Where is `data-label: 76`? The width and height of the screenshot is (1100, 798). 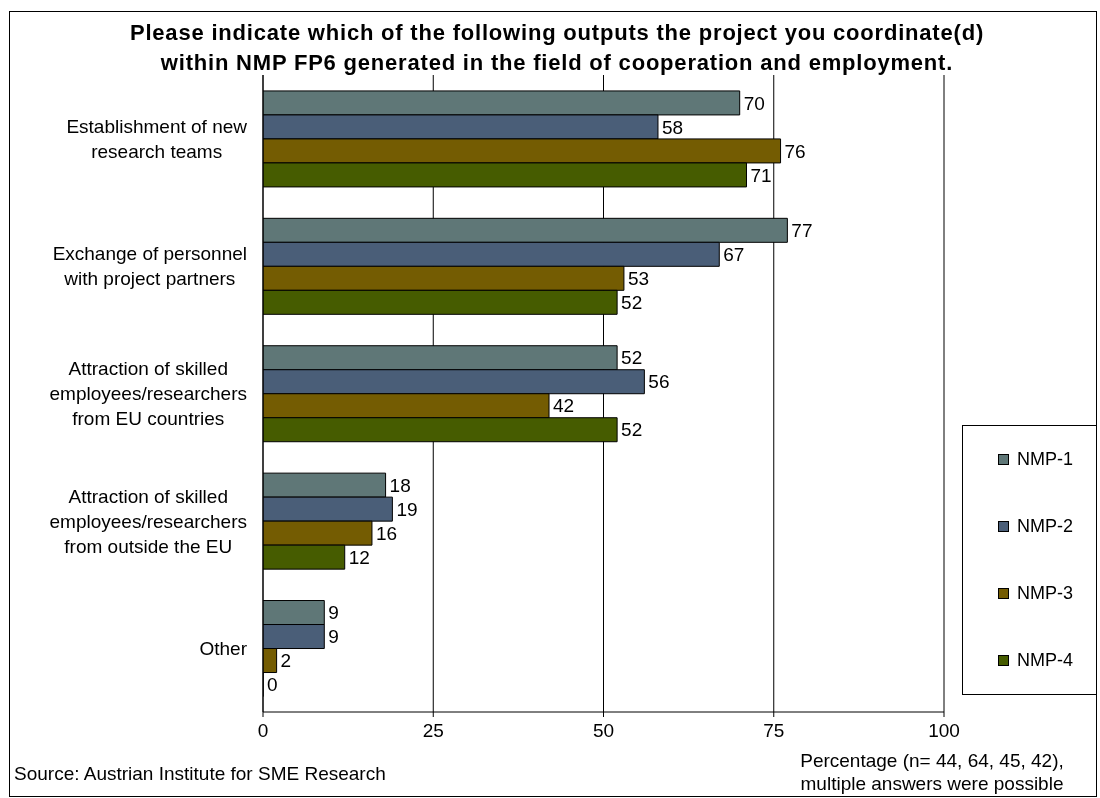
data-label: 76 is located at coordinates (795, 151).